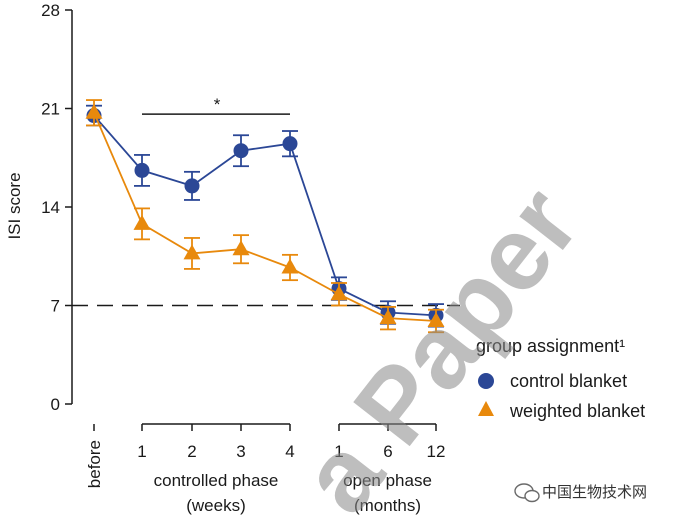 This screenshot has width=684, height=520. Describe the element at coordinates (550, 346) in the screenshot. I see `legend-title: group assignment¹` at that location.